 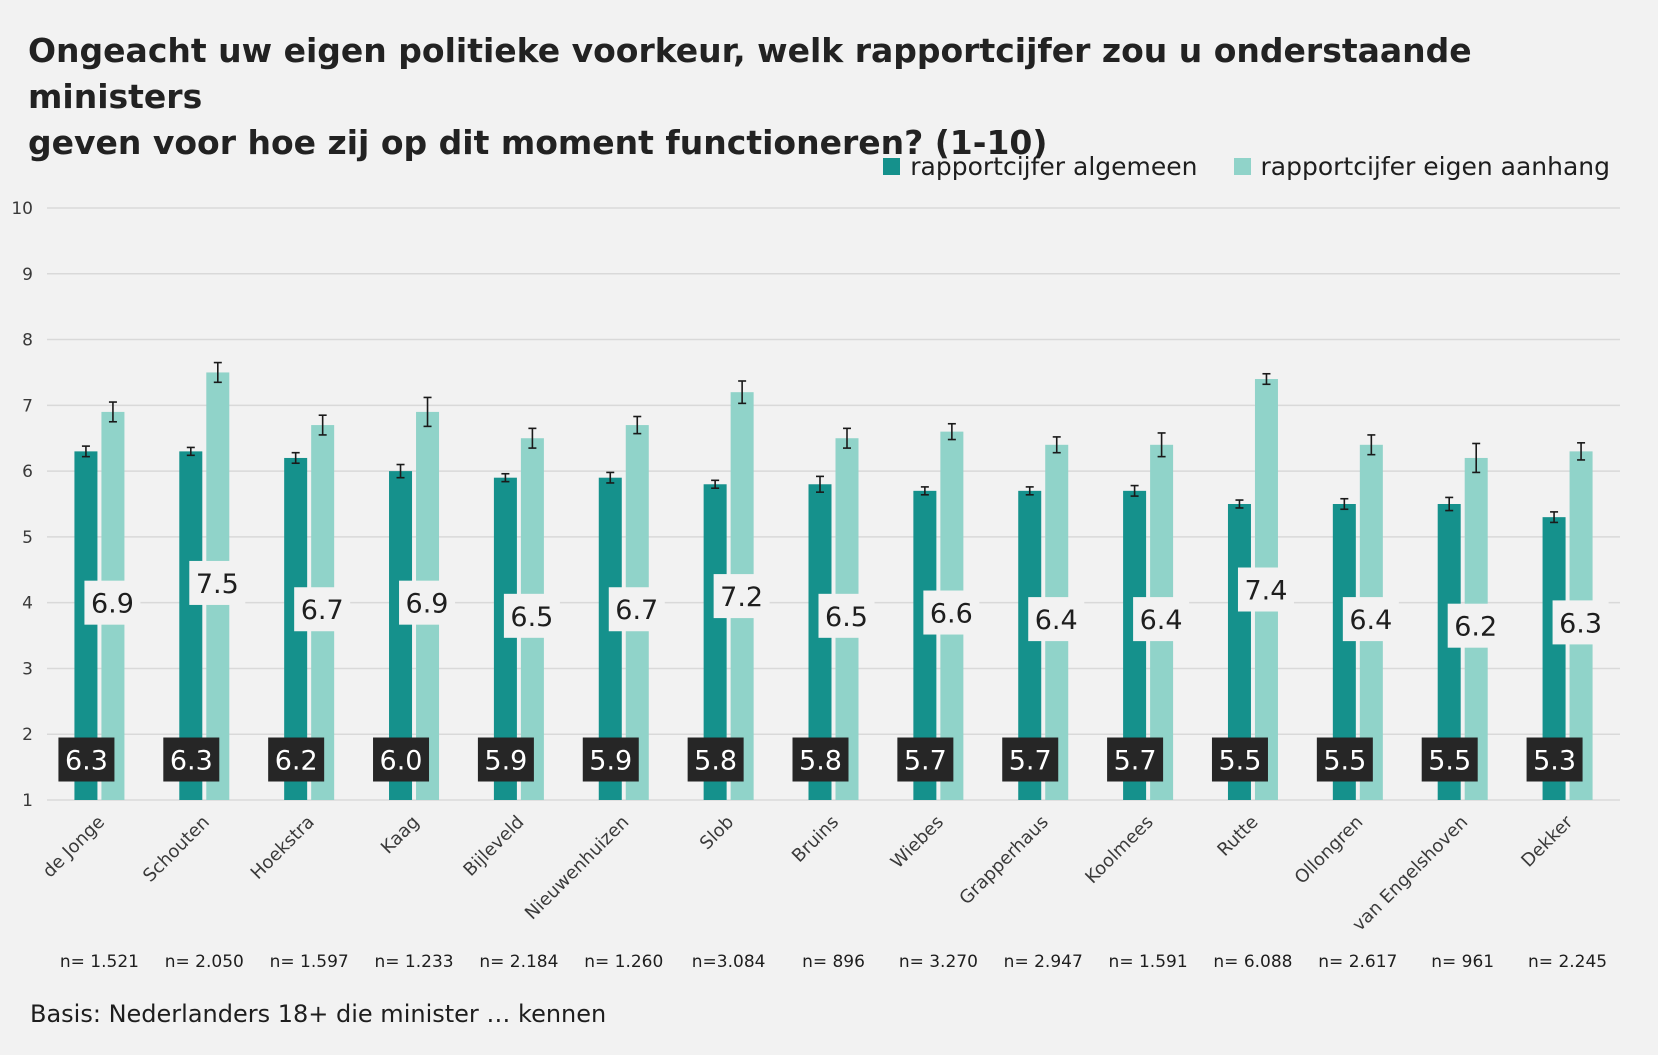 What do you see at coordinates (74, 847) in the screenshot?
I see `x-category-label: de Jonge` at bounding box center [74, 847].